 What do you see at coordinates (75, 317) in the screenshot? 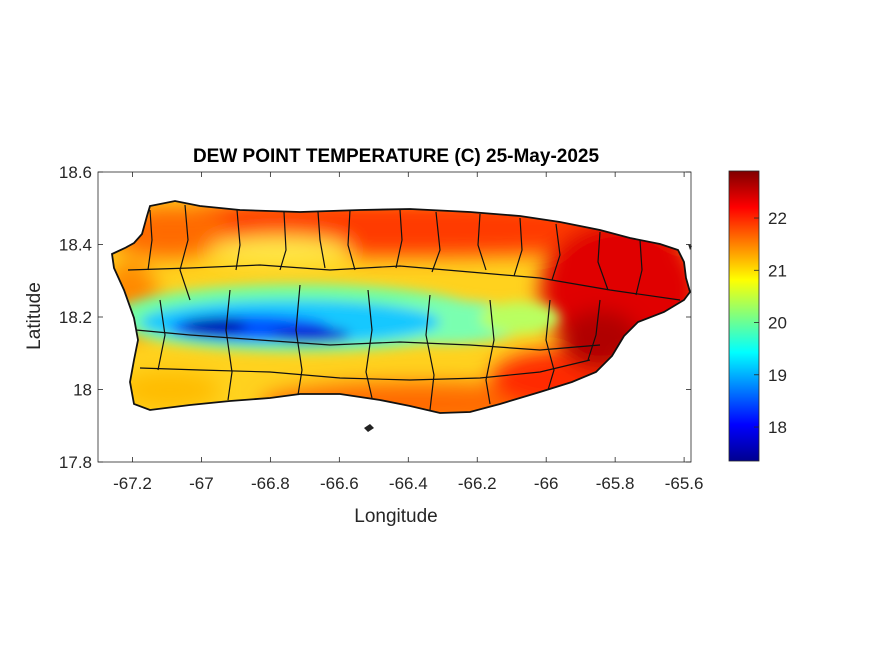
I see `y-tick-label: 18.2` at bounding box center [75, 317].